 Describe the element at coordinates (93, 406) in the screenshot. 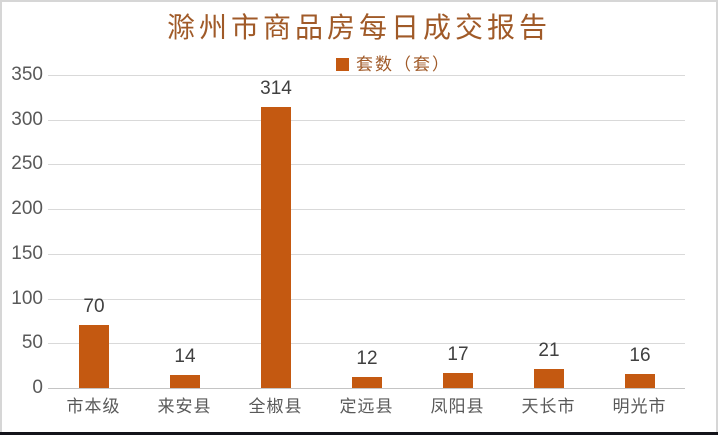

I see `x-category-label: 市本级` at that location.